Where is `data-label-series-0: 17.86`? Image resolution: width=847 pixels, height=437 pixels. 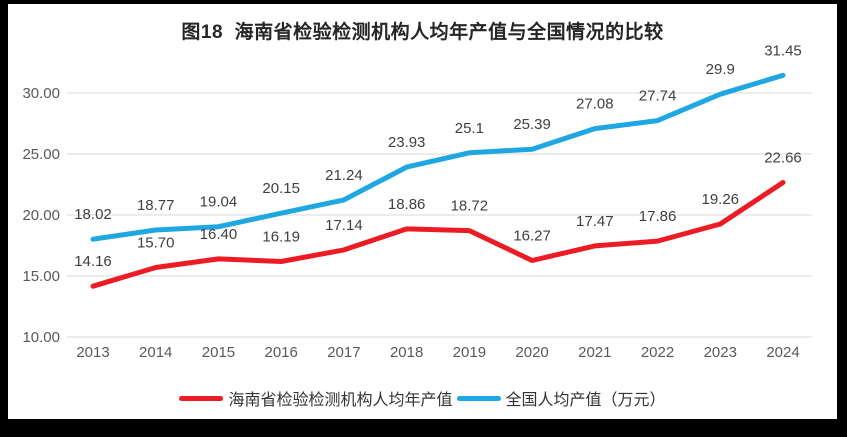 data-label-series-0: 17.86 is located at coordinates (658, 216).